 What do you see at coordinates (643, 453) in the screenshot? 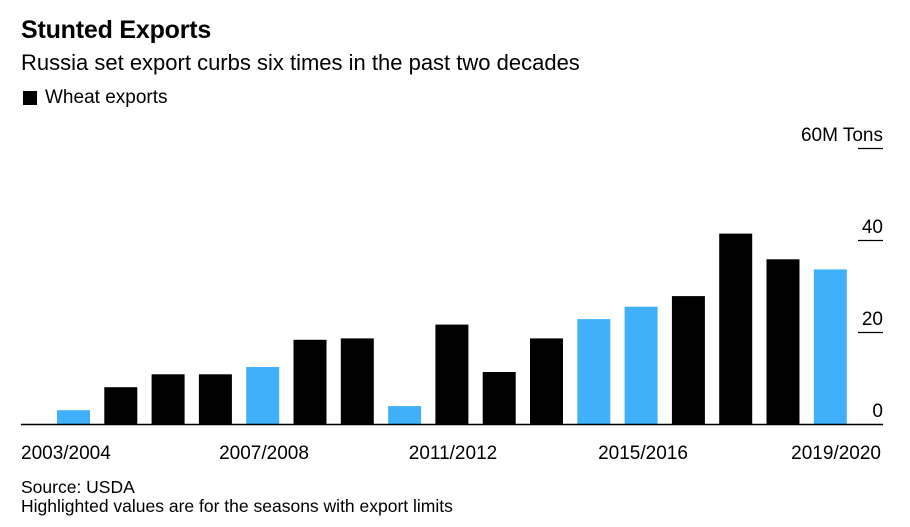
I see `x-tick-label: 2015/2016` at bounding box center [643, 453].